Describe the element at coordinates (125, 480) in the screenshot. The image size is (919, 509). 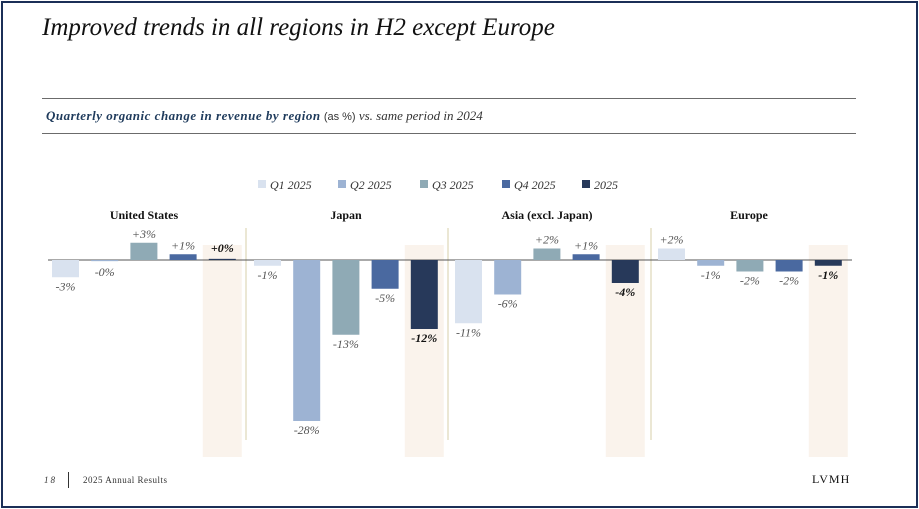
I see `footer-label: 2025 Annual Results` at that location.